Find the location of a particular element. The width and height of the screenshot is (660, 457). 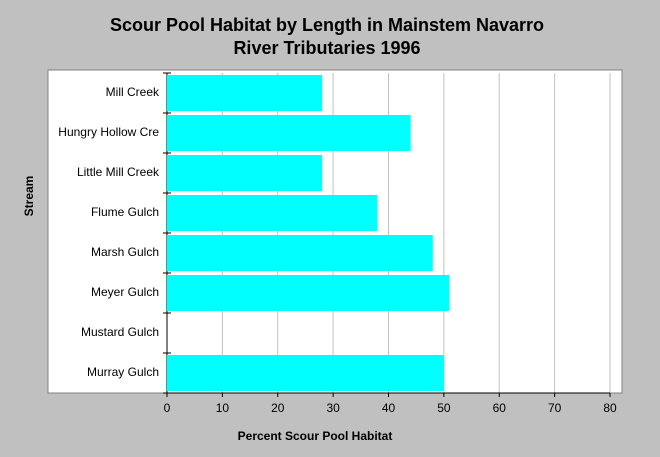

x-tick-label: 50 is located at coordinates (444, 408).